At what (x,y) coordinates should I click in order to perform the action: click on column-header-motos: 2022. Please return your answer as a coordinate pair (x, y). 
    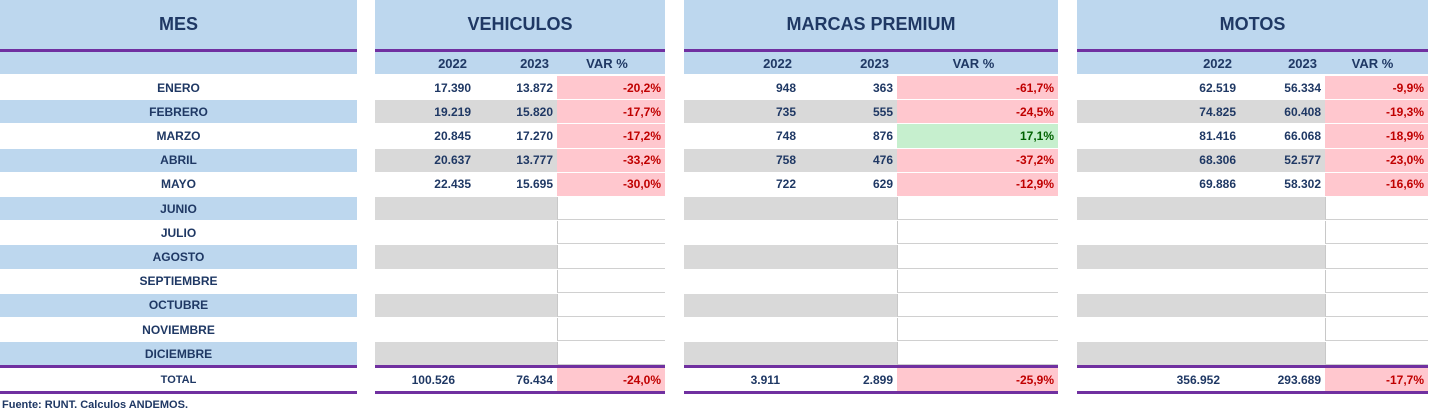
    Looking at the image, I should click on (1158, 63).